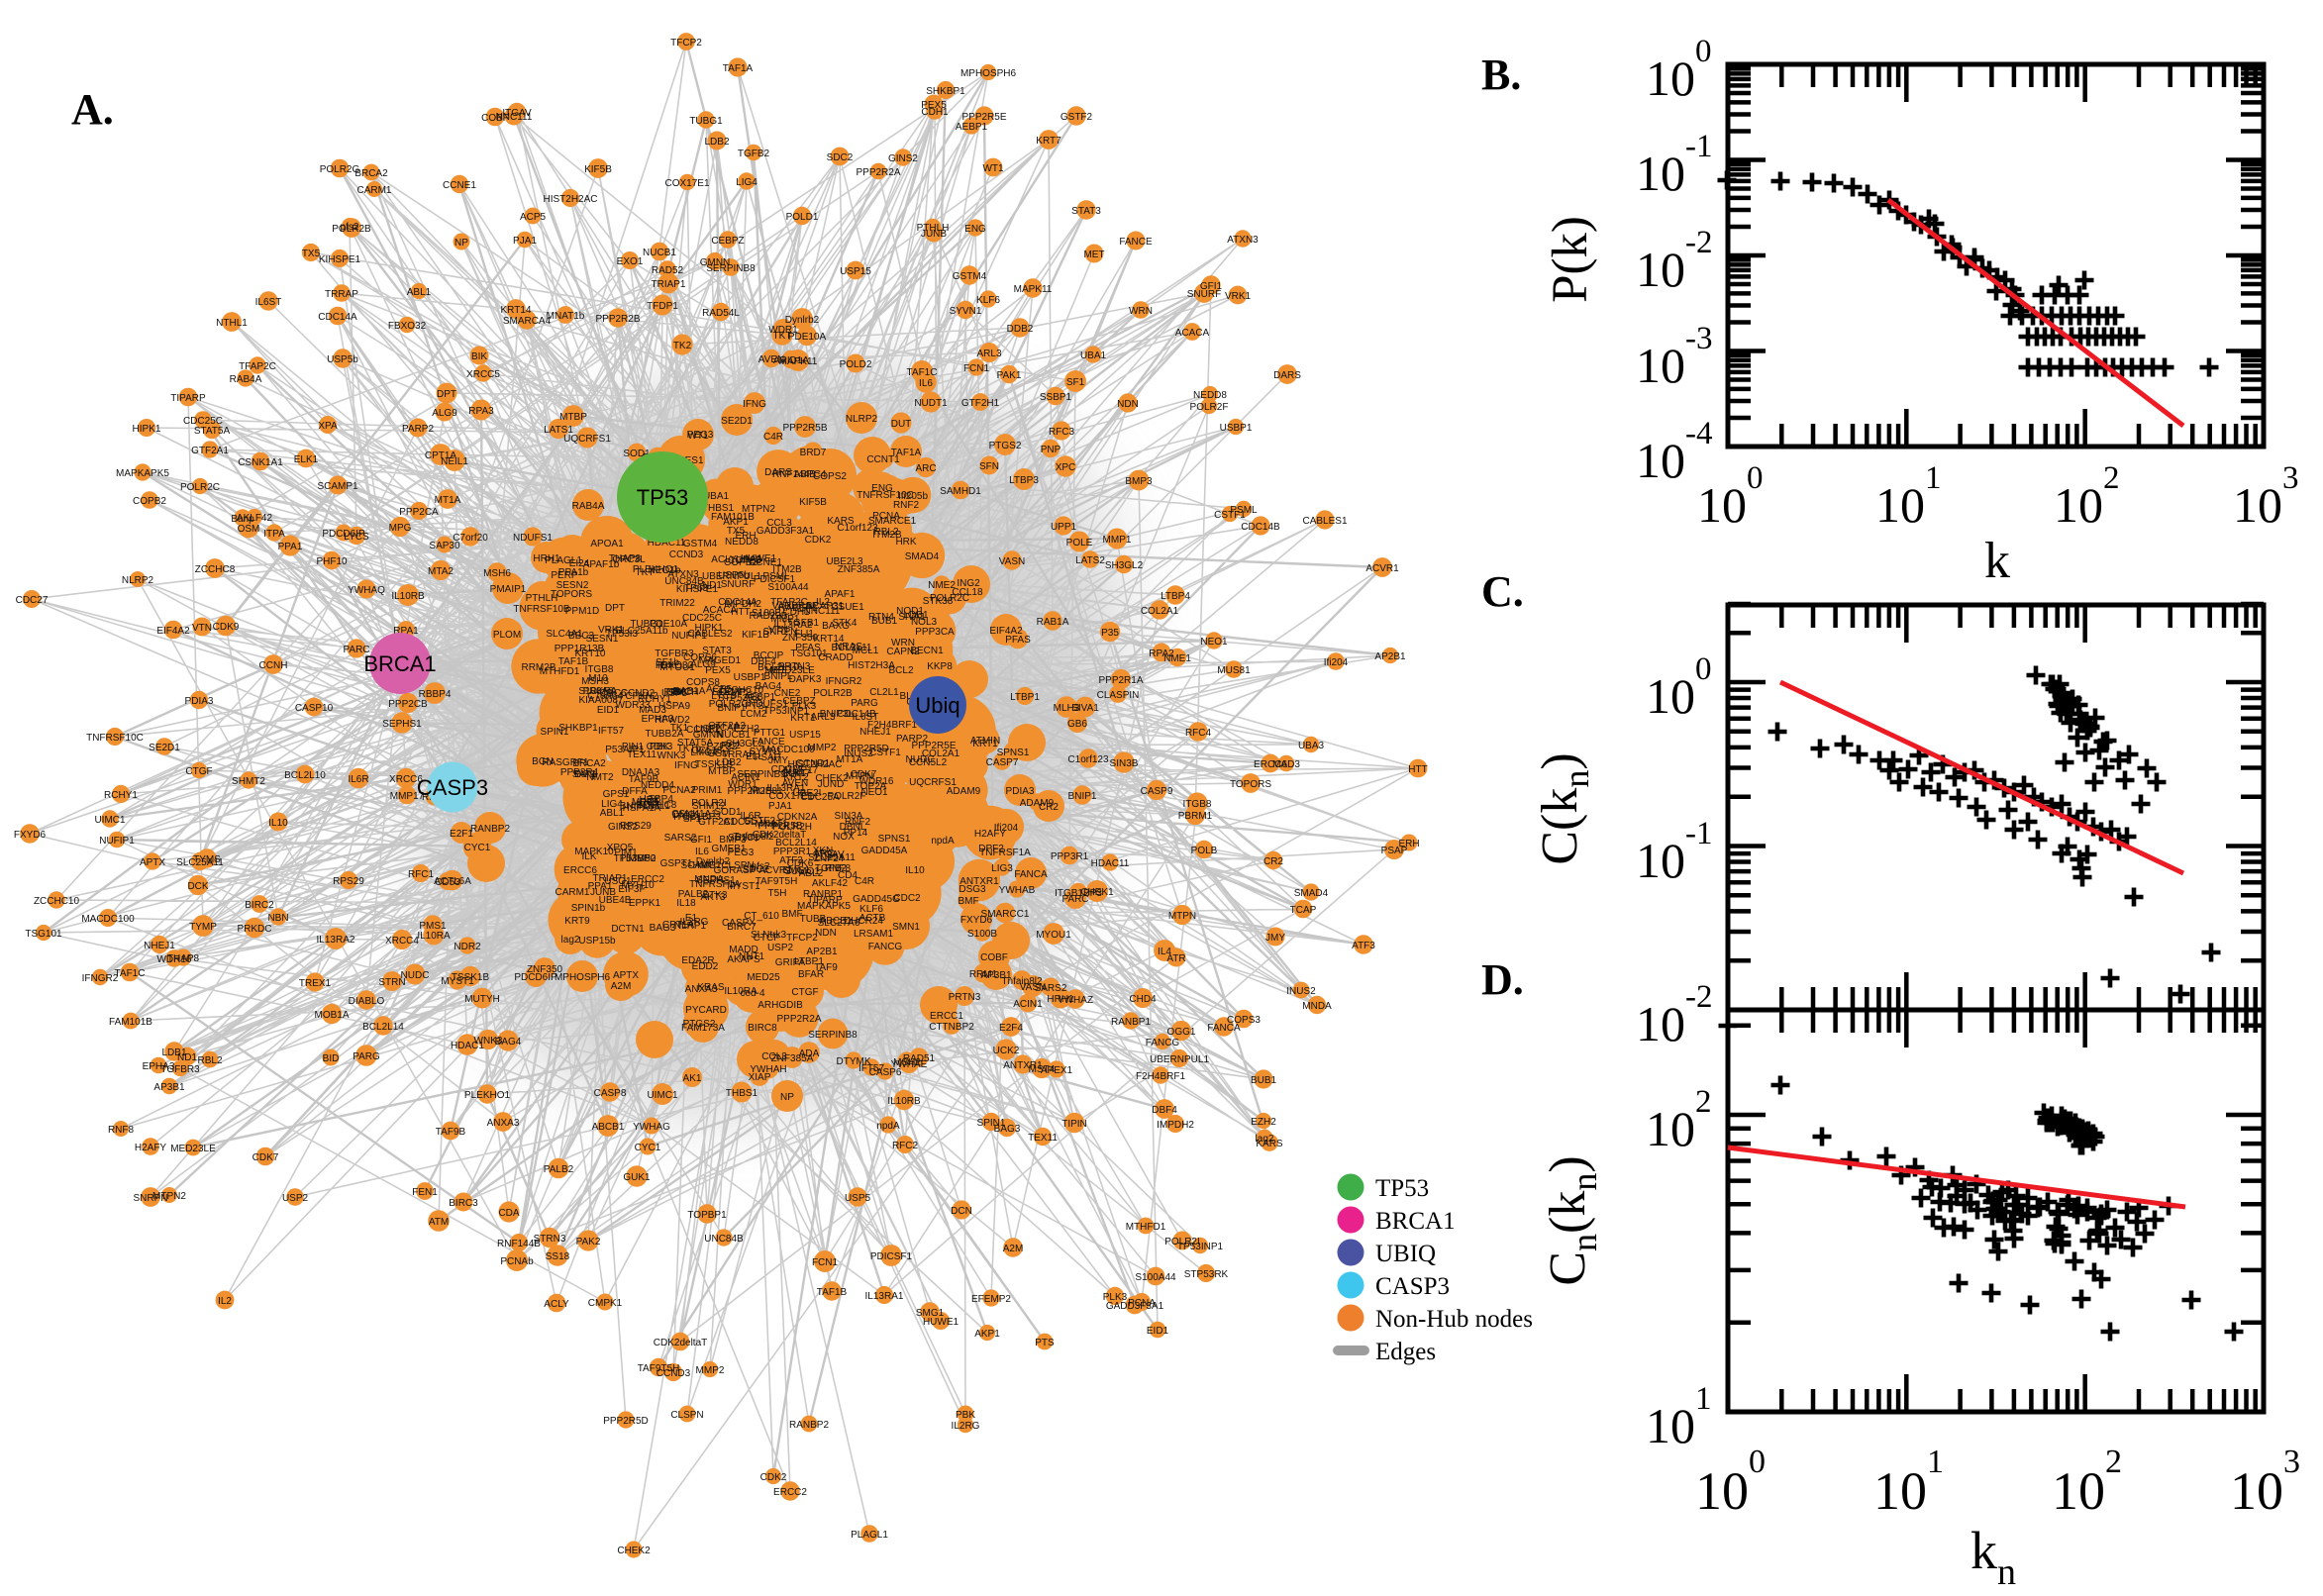  I want to click on svg-text: NME1, so click(1177, 658).